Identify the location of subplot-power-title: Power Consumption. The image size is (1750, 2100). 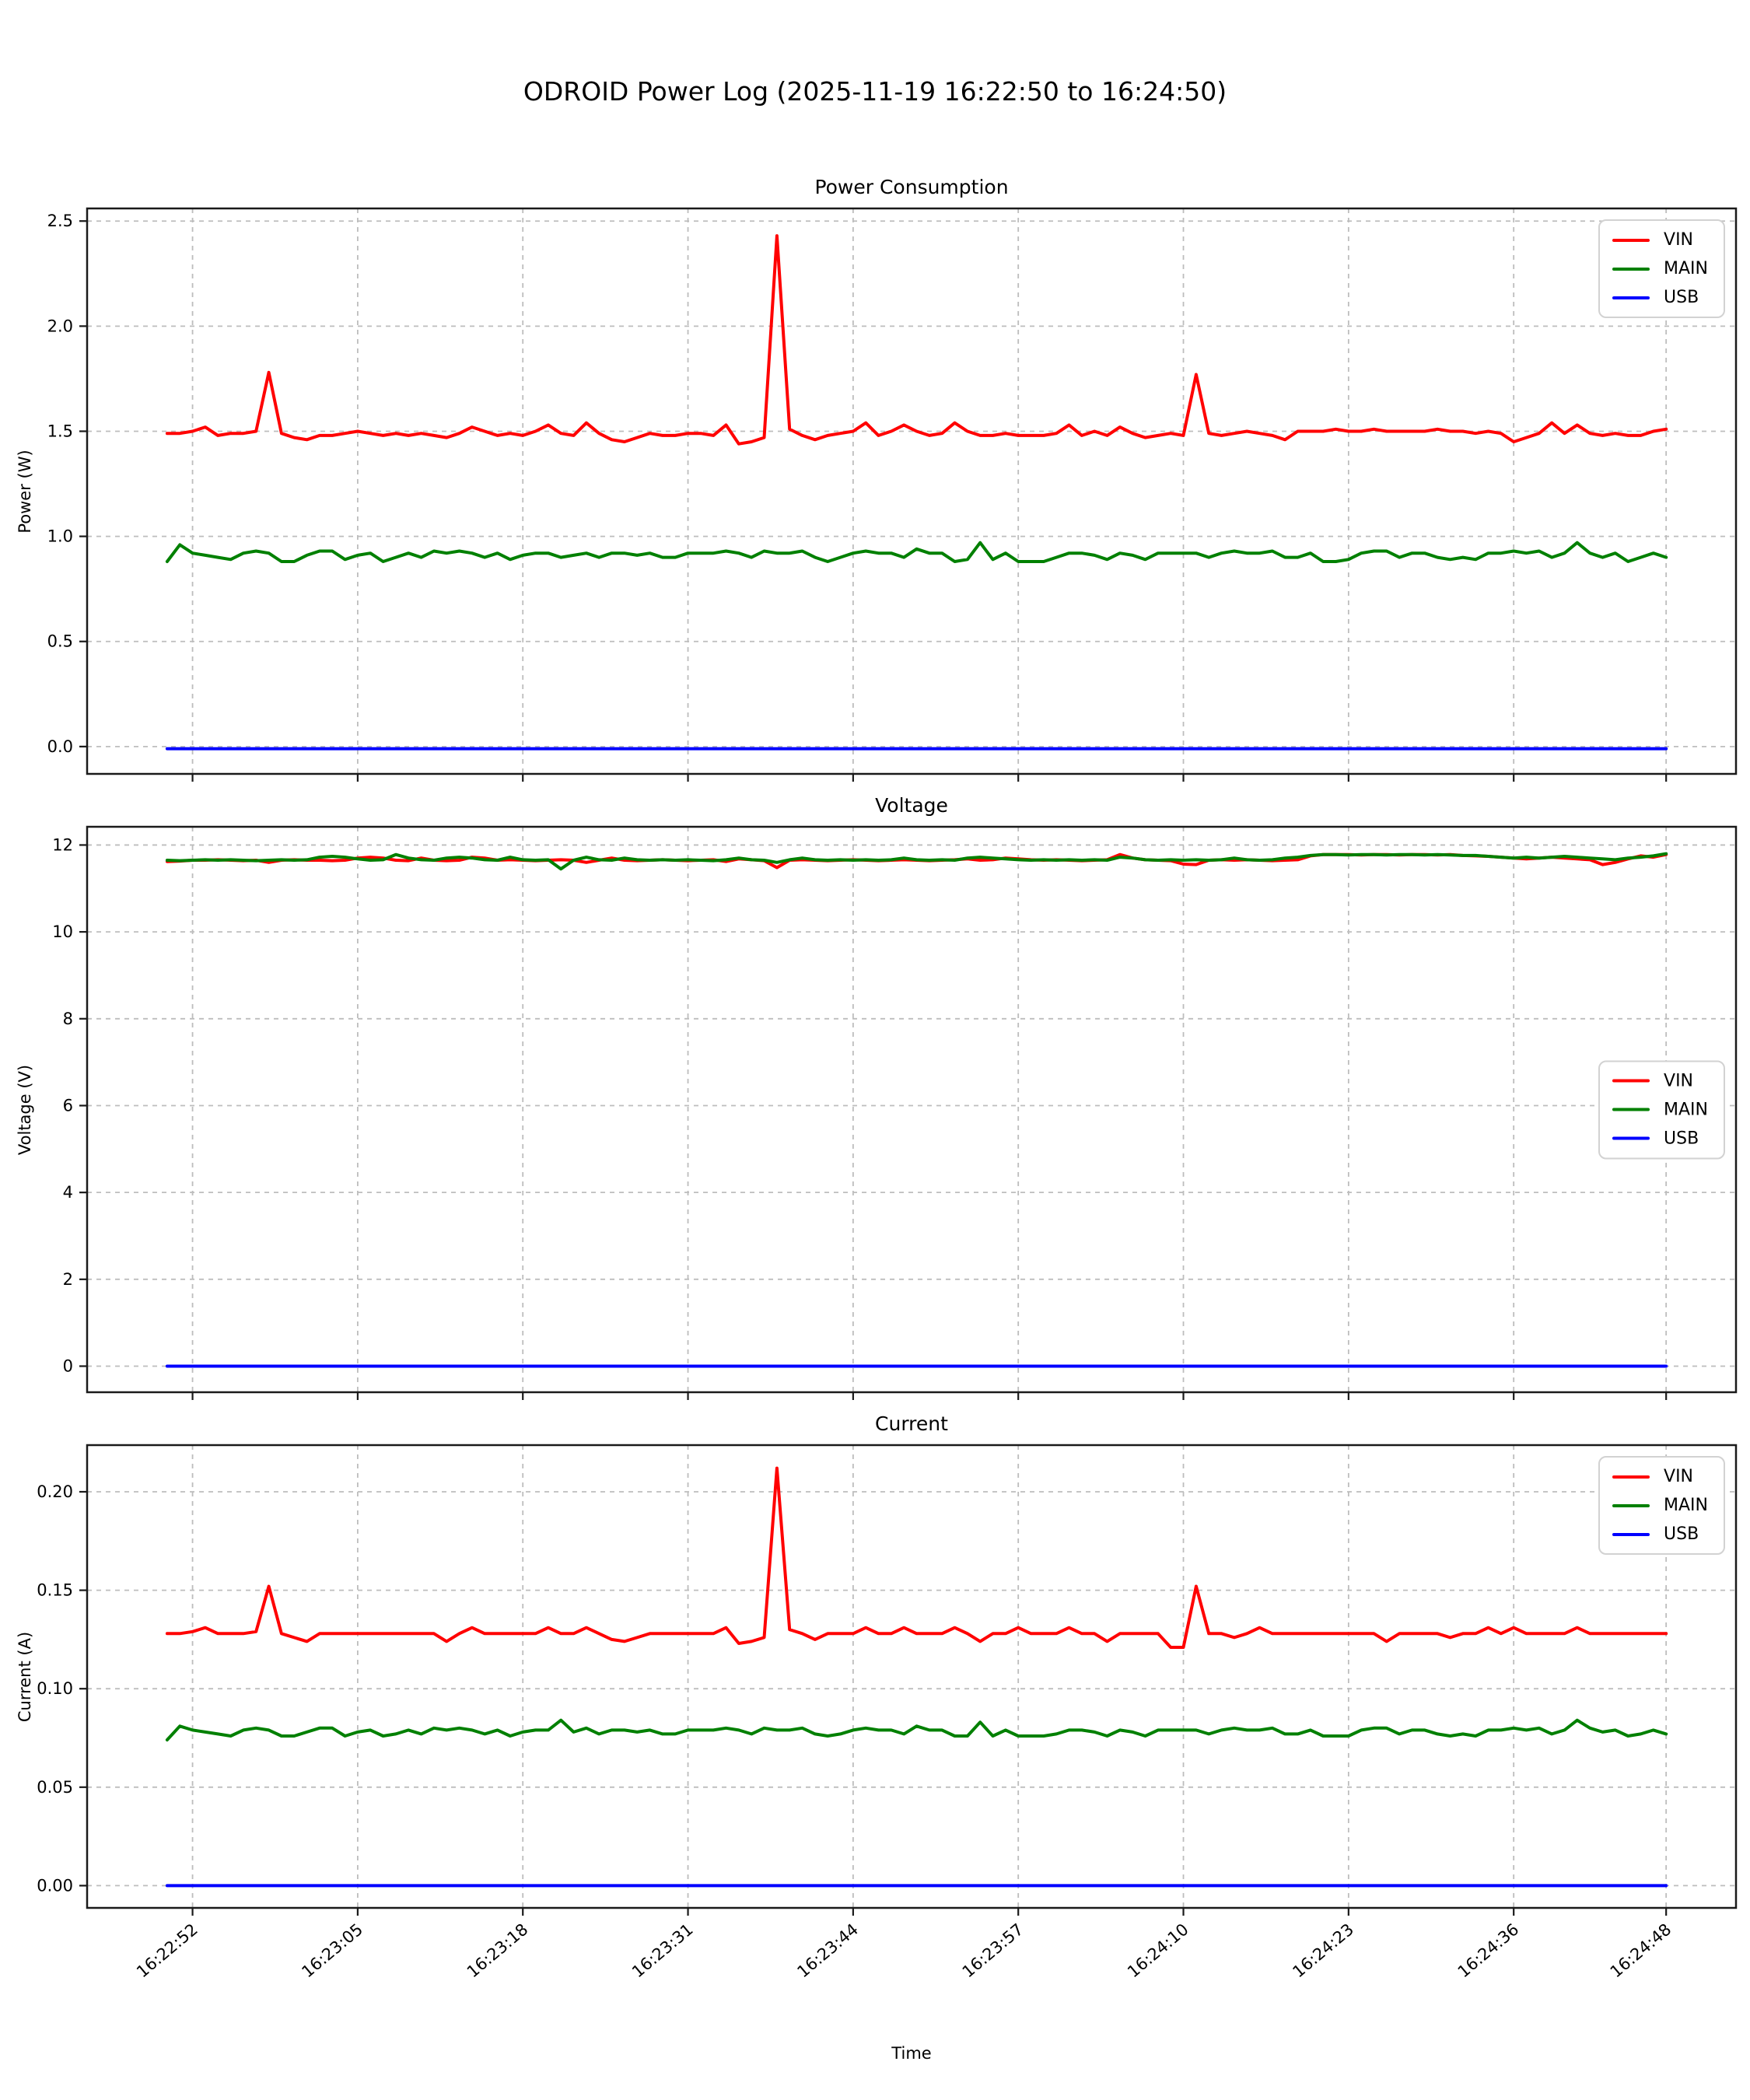
(912, 187).